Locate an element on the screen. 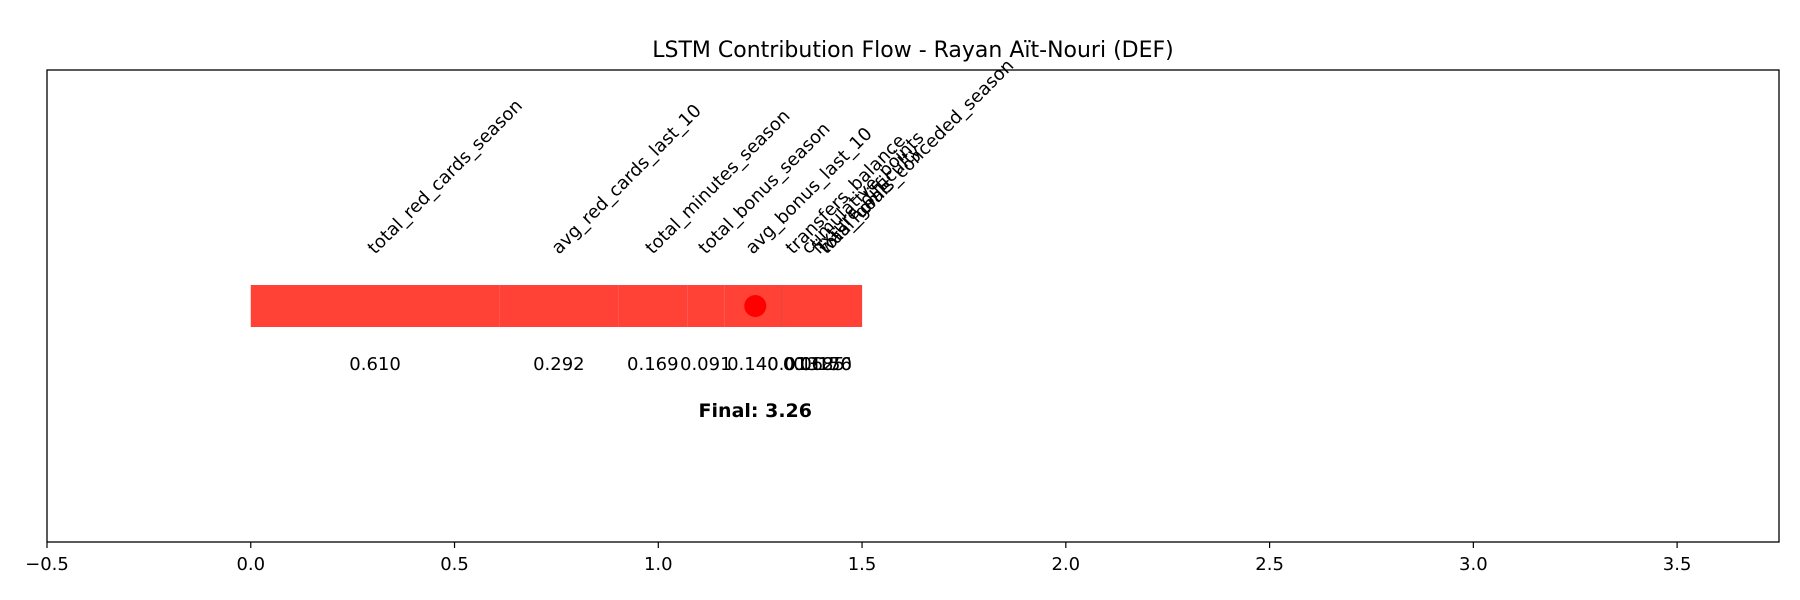 This screenshot has height=600, width=1800. x-tick-label: 2.5 is located at coordinates (1269, 564).